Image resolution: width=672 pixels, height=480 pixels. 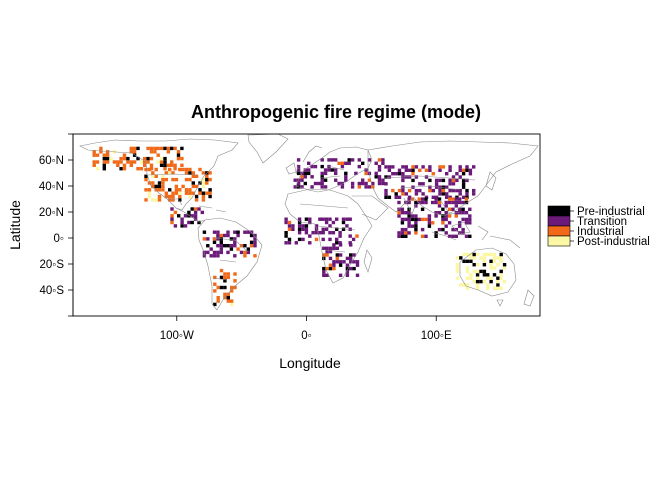 I want to click on legend-label: Transition, so click(x=602, y=222).